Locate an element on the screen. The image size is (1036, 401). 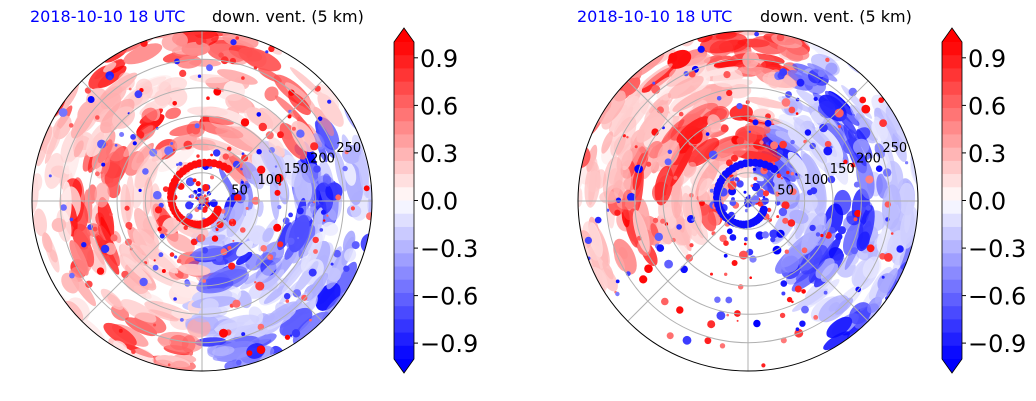
colorbar-tick-label: 0.3 is located at coordinates (439, 154).